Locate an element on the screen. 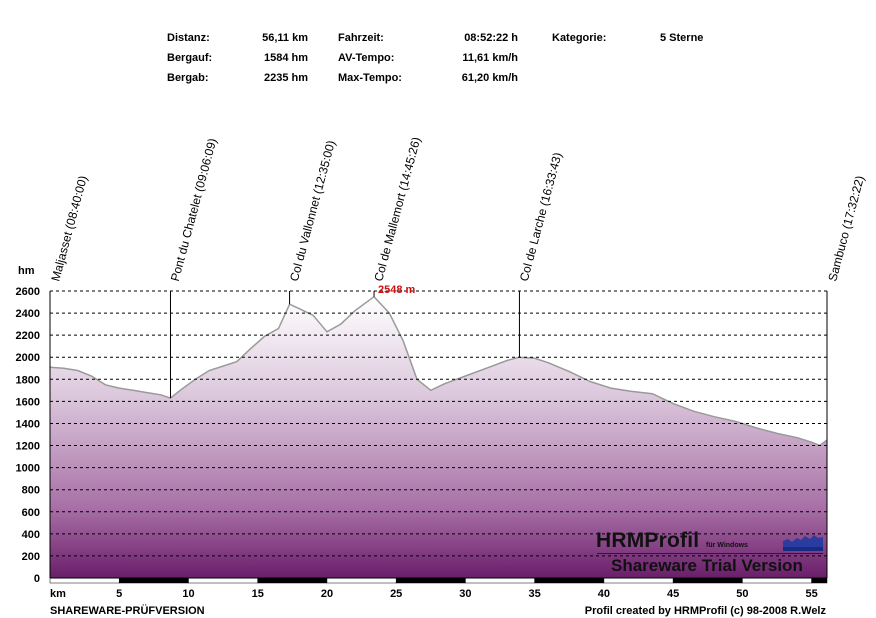 The height and width of the screenshot is (618, 876). x-tick-label: 10 is located at coordinates (188, 594).